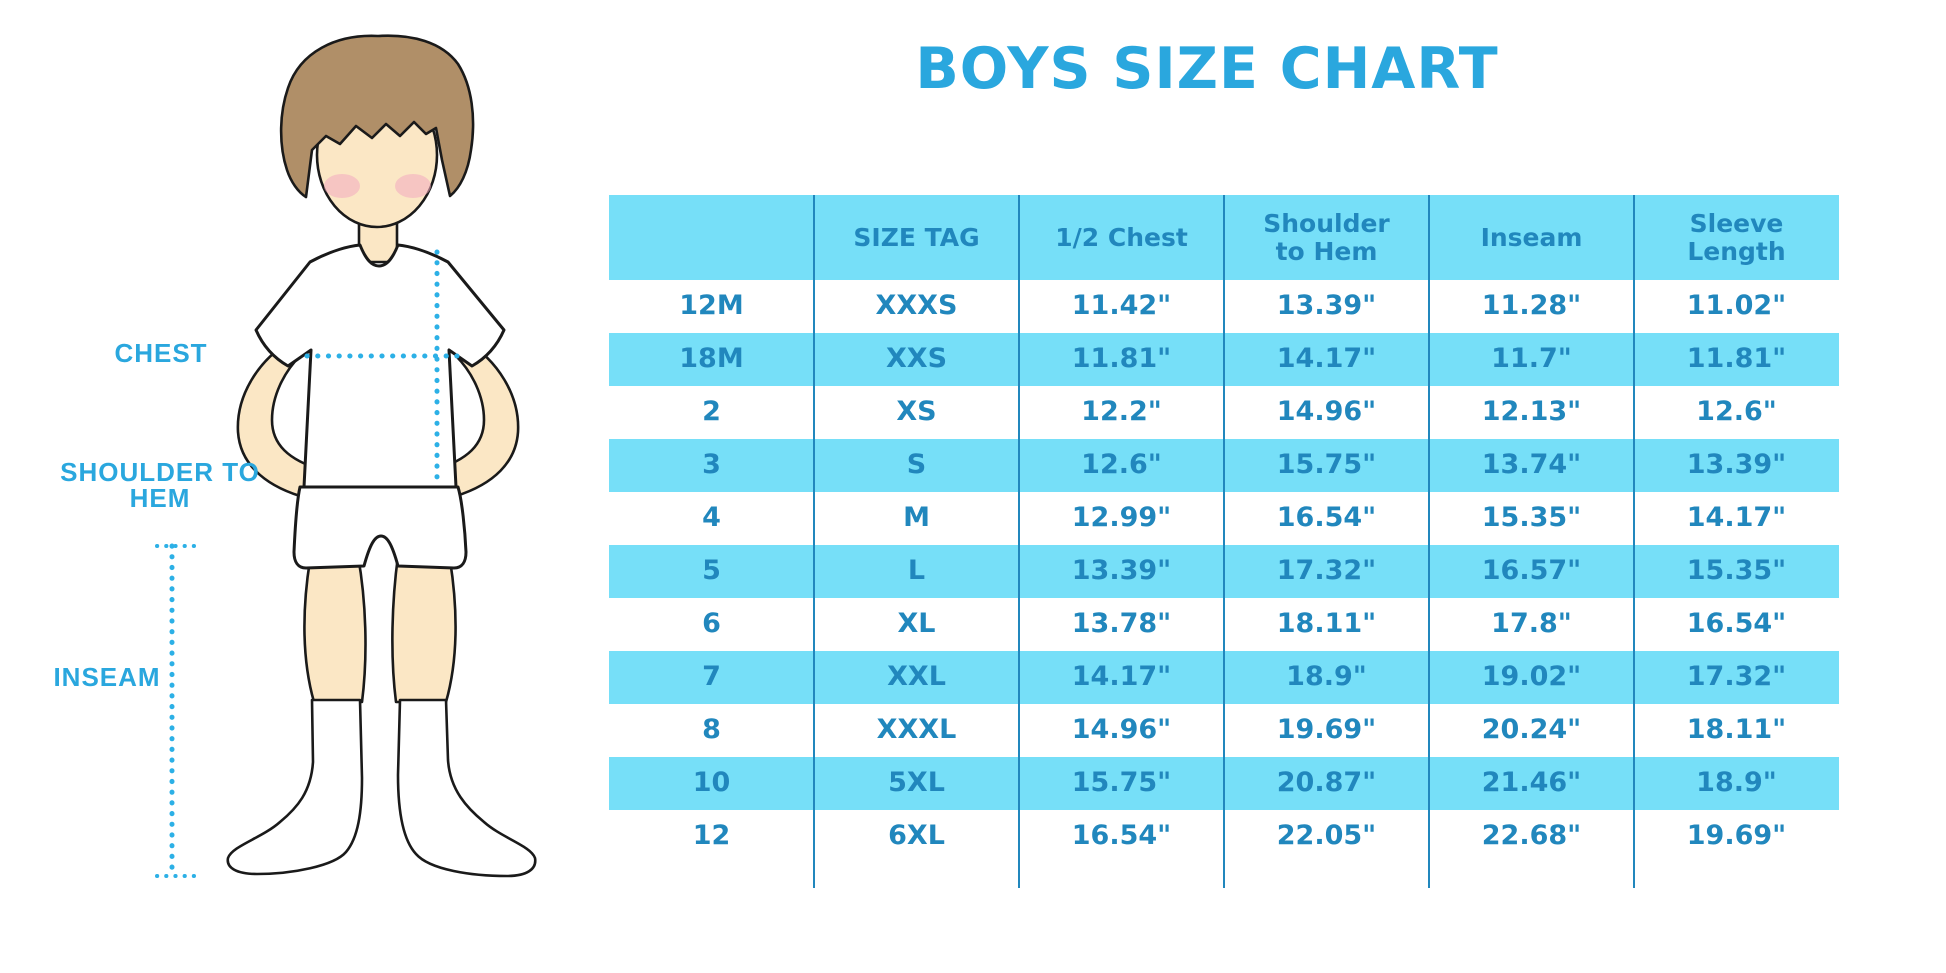 The width and height of the screenshot is (1946, 973). I want to click on header-cell: SIZE TAG, so click(916, 237).